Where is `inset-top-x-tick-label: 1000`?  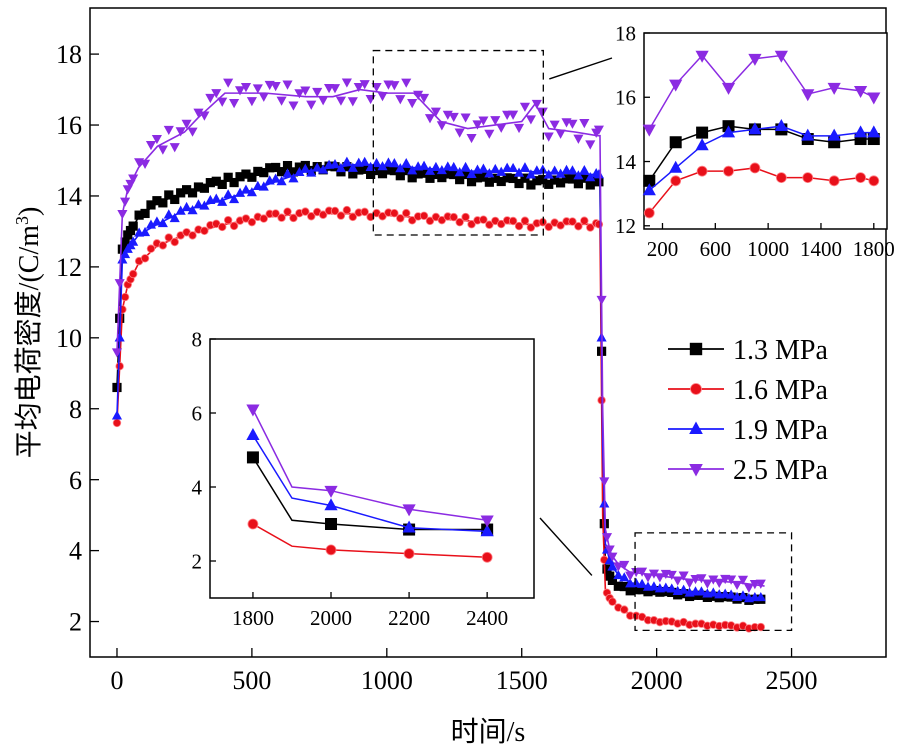 inset-top-x-tick-label: 1000 is located at coordinates (768, 249).